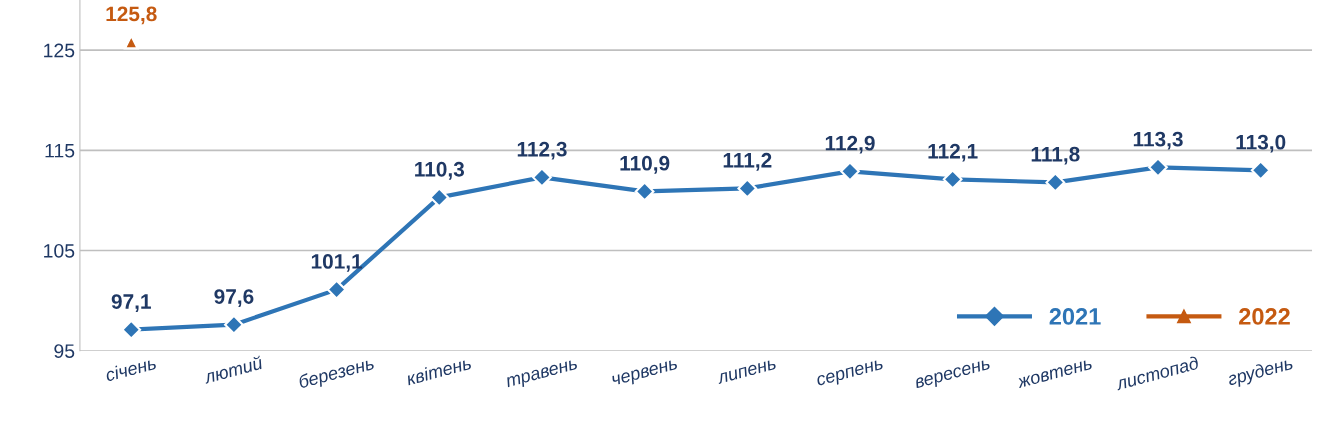  I want to click on data-label: 110,3, so click(440, 170).